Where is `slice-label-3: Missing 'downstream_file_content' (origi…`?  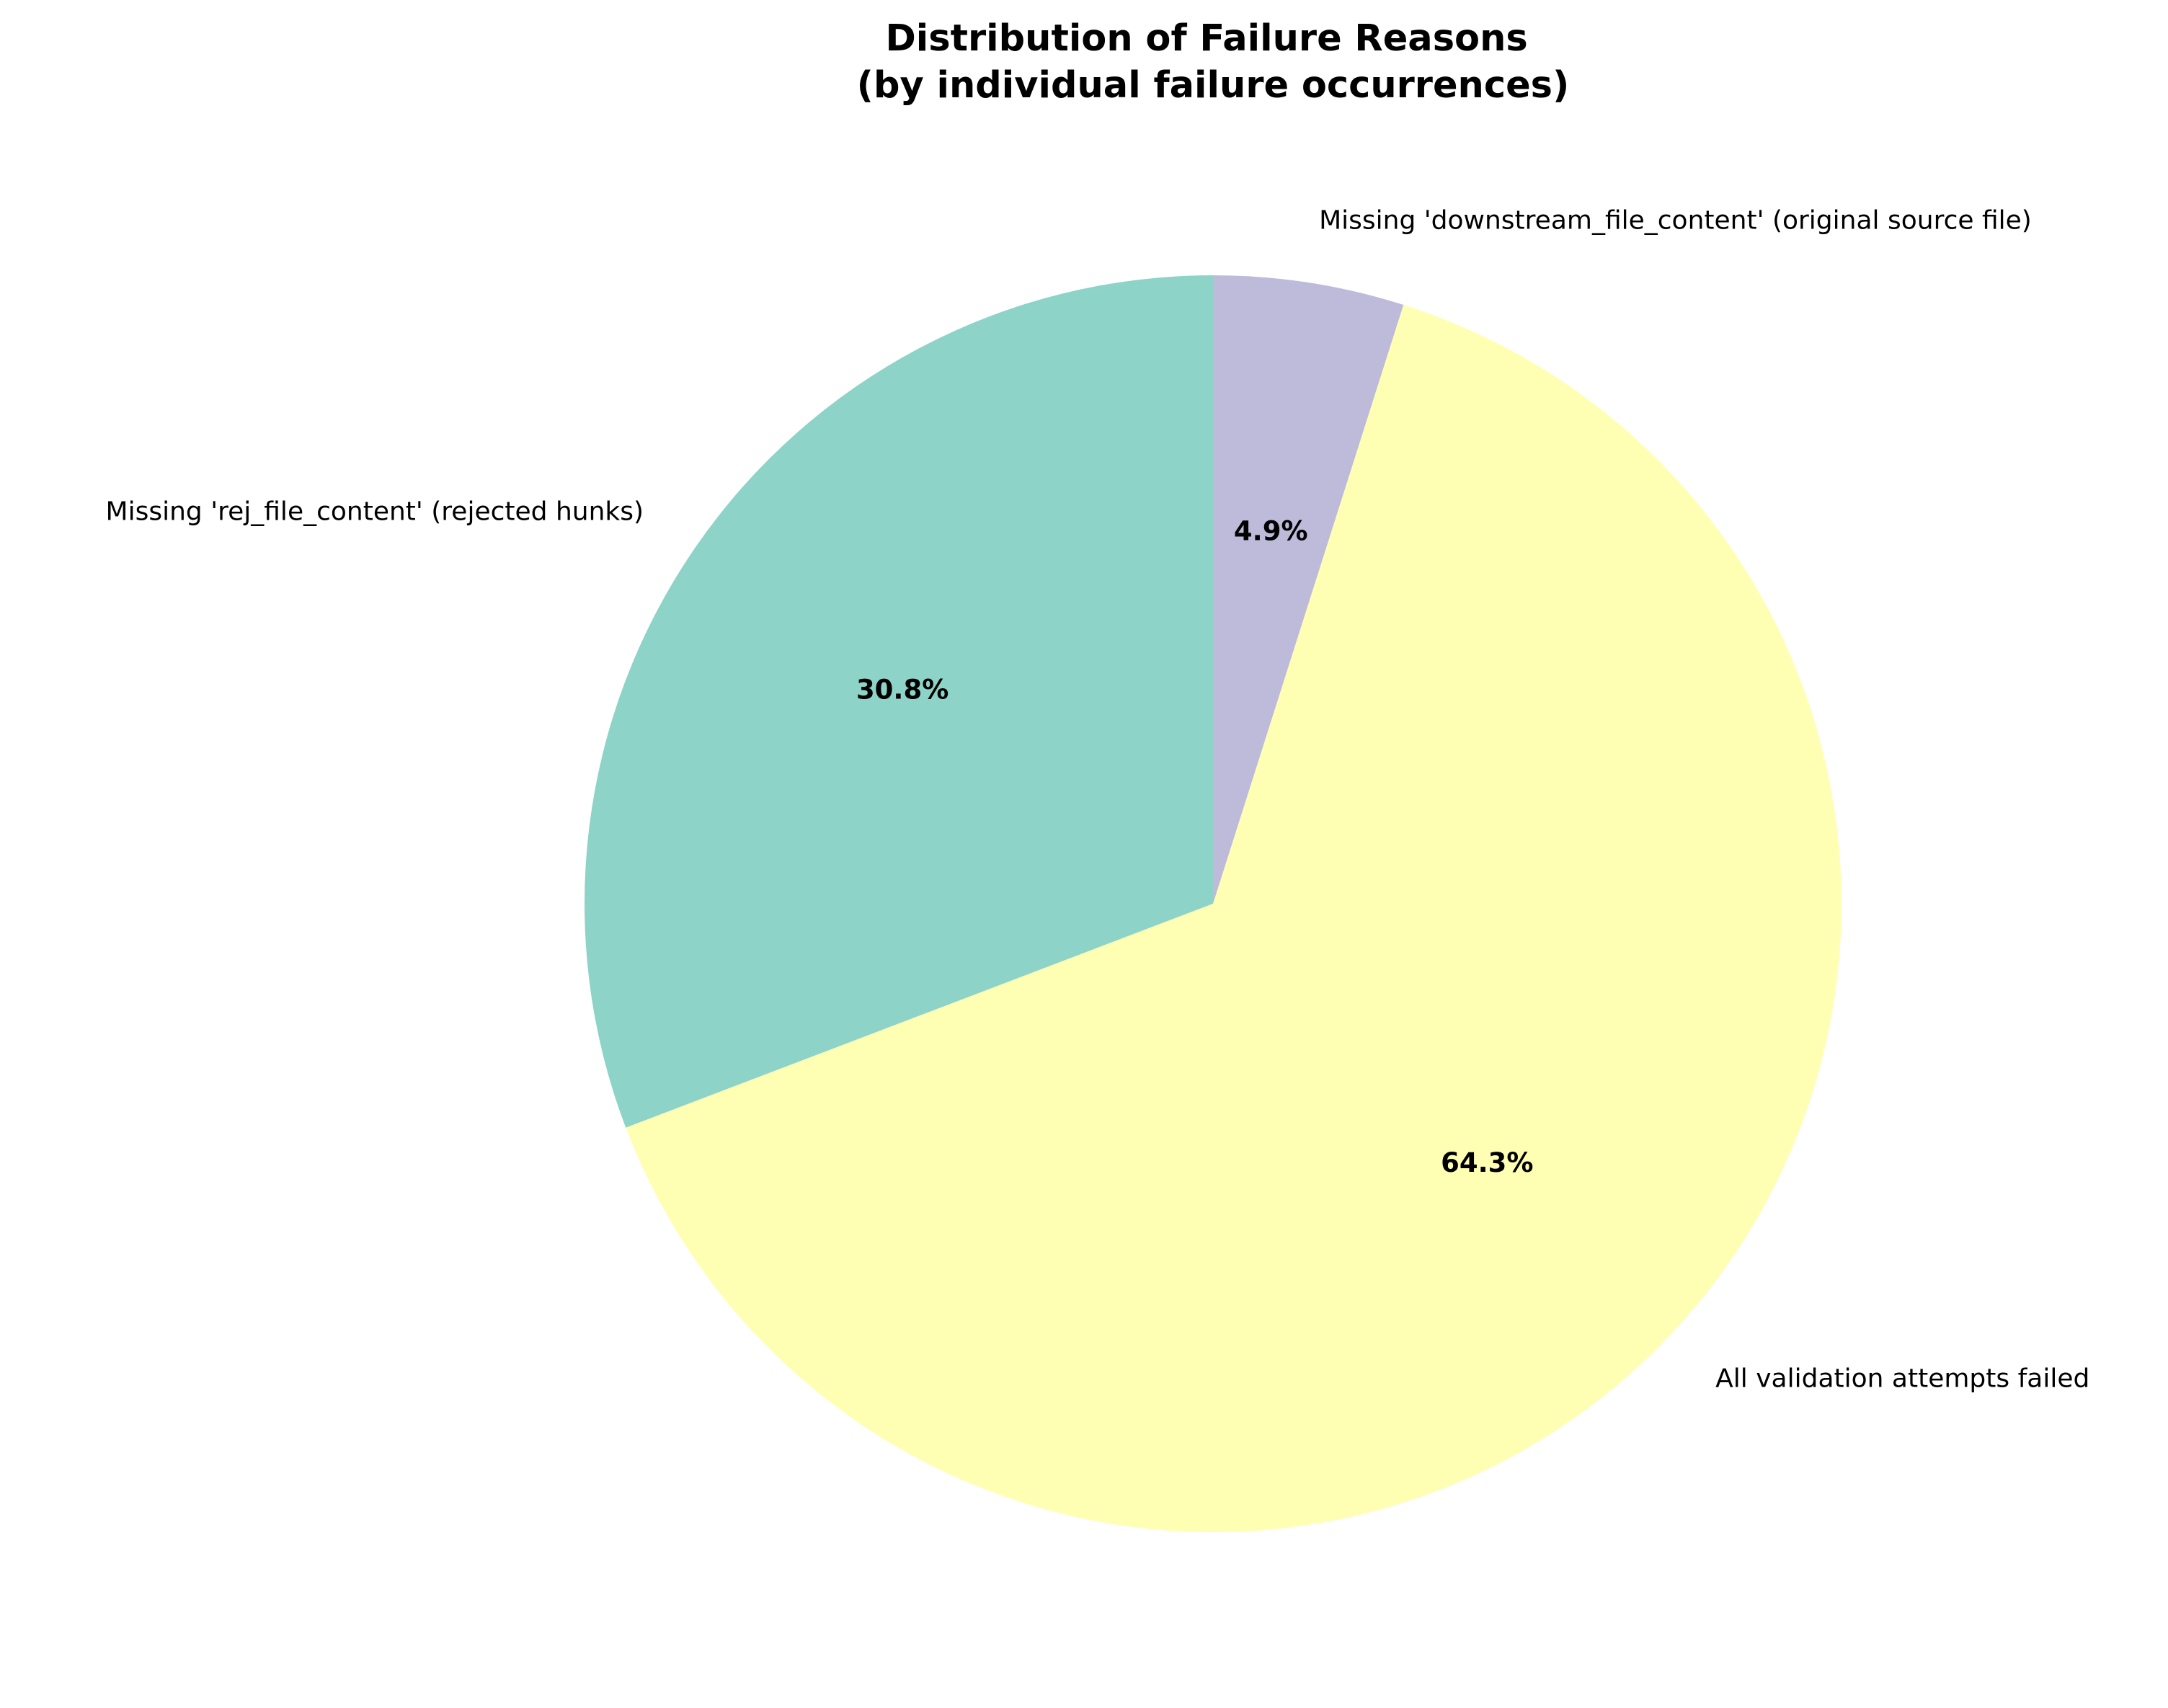
slice-label-3: Missing 'downstream_file_content' (origi… is located at coordinates (1675, 221).